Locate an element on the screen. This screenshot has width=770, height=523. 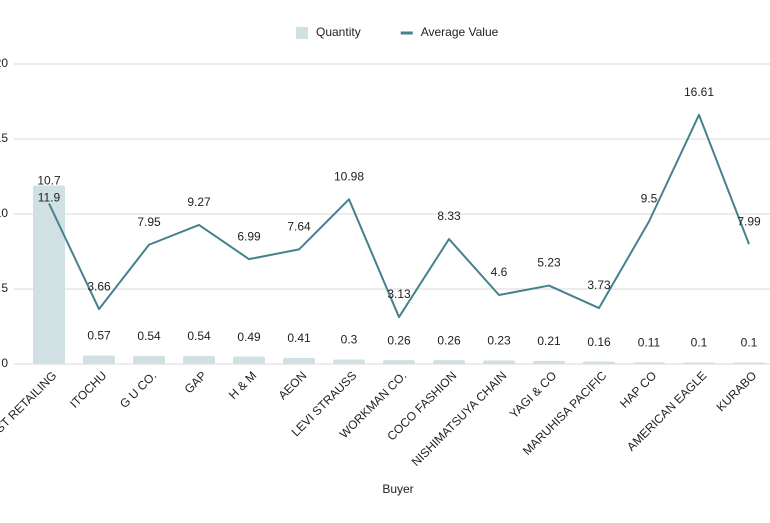
bar-value-label: 0.11 is located at coordinates (649, 343).